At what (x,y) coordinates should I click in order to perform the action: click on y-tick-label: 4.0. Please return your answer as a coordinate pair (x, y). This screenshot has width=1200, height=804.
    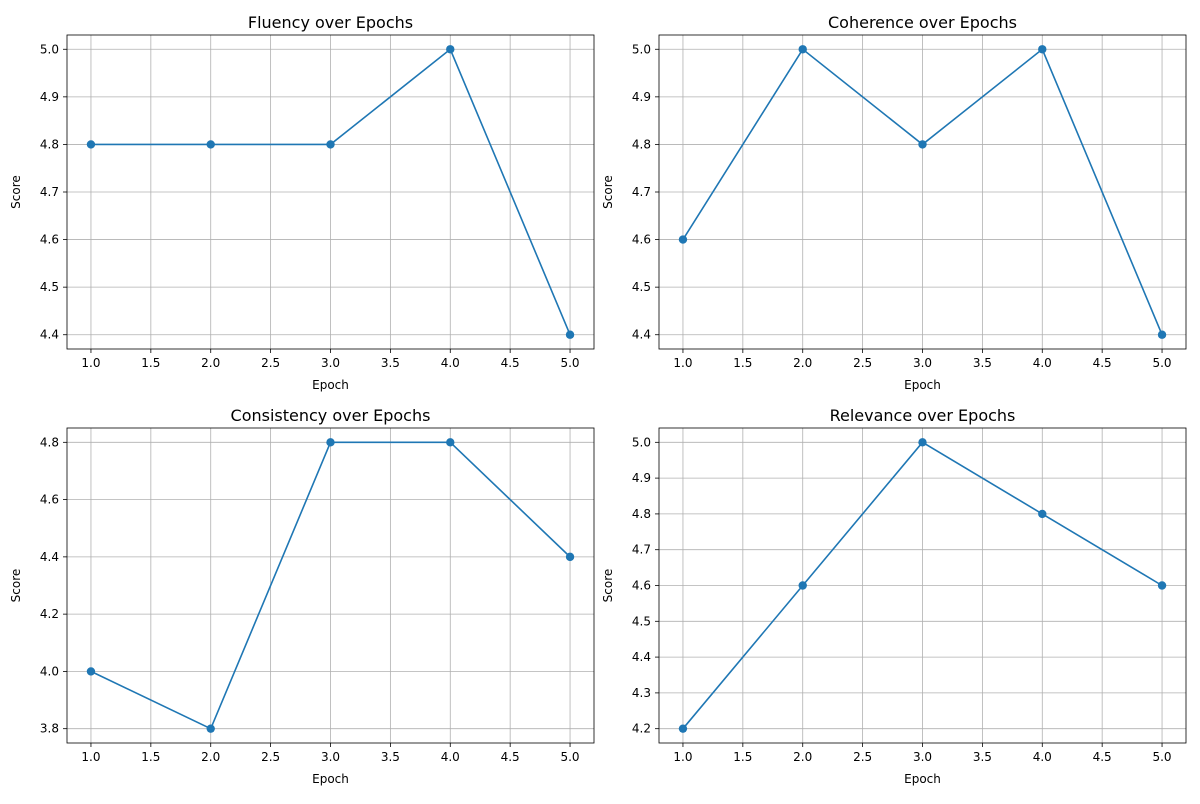
    Looking at the image, I should click on (49, 671).